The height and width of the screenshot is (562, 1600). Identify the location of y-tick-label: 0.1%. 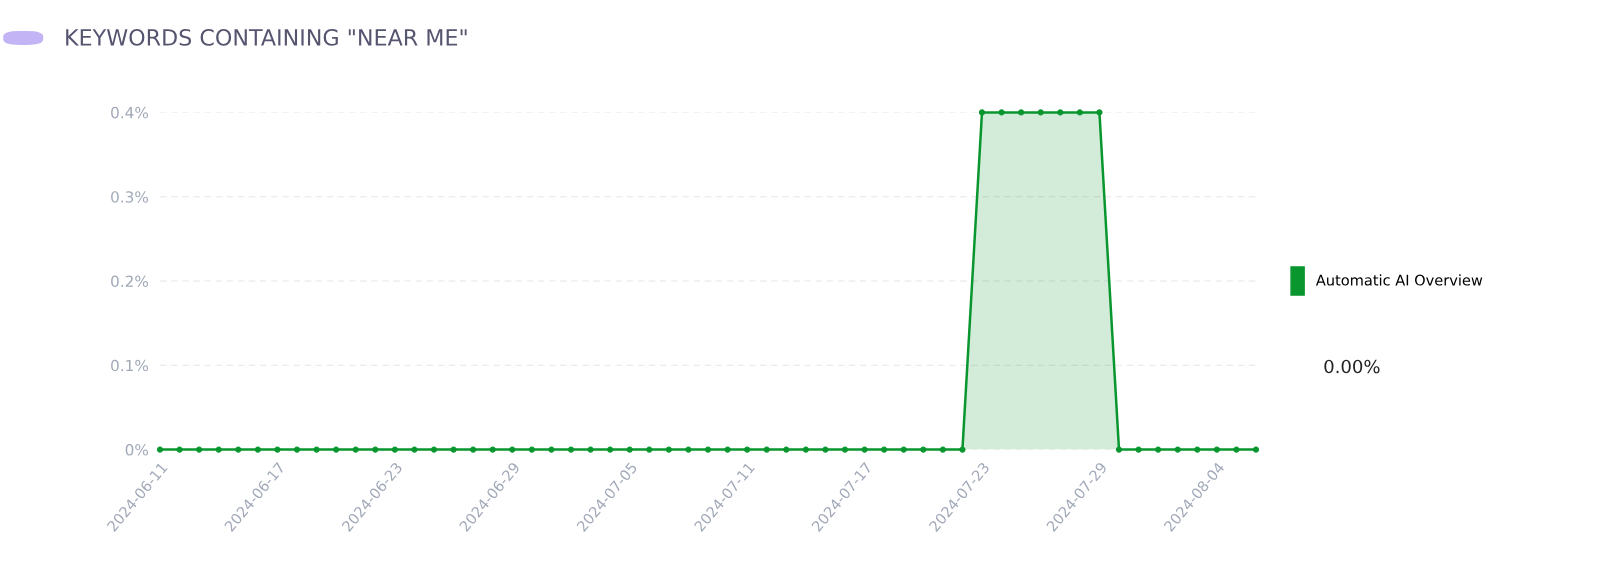
(130, 365).